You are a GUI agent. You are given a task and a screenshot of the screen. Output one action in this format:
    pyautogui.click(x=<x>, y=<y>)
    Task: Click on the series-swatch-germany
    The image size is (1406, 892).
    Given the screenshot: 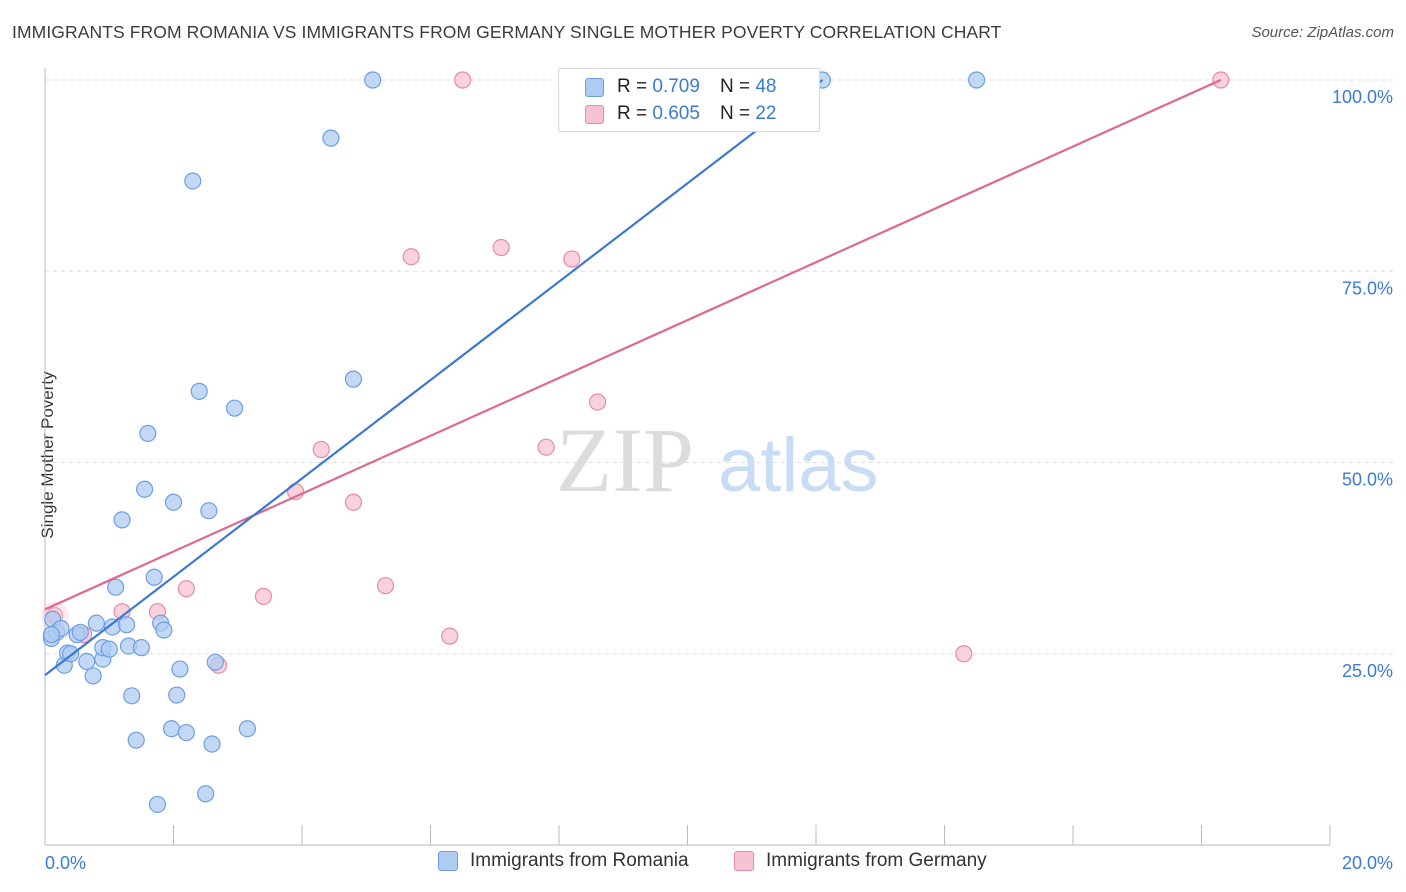 What is the action you would take?
    pyautogui.click(x=744, y=861)
    